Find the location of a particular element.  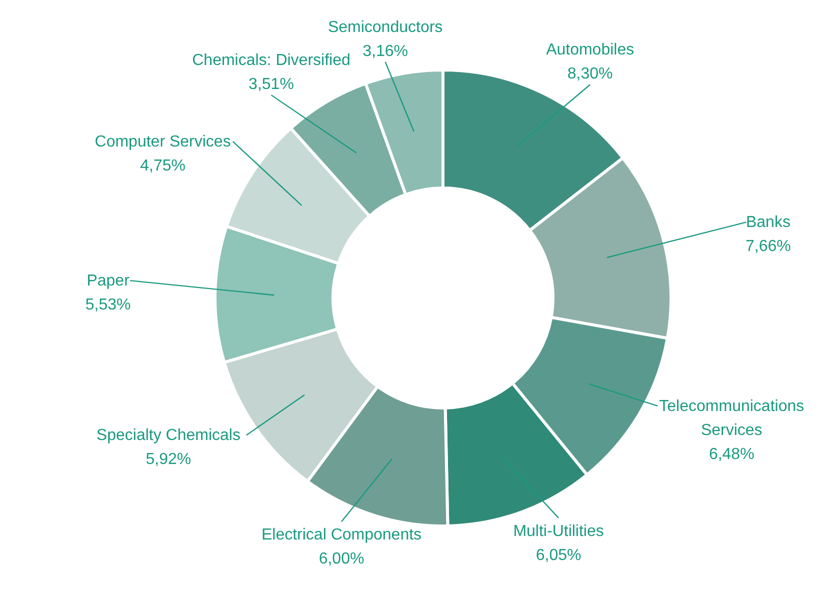

slice-label: Electrical Components is located at coordinates (341, 535).